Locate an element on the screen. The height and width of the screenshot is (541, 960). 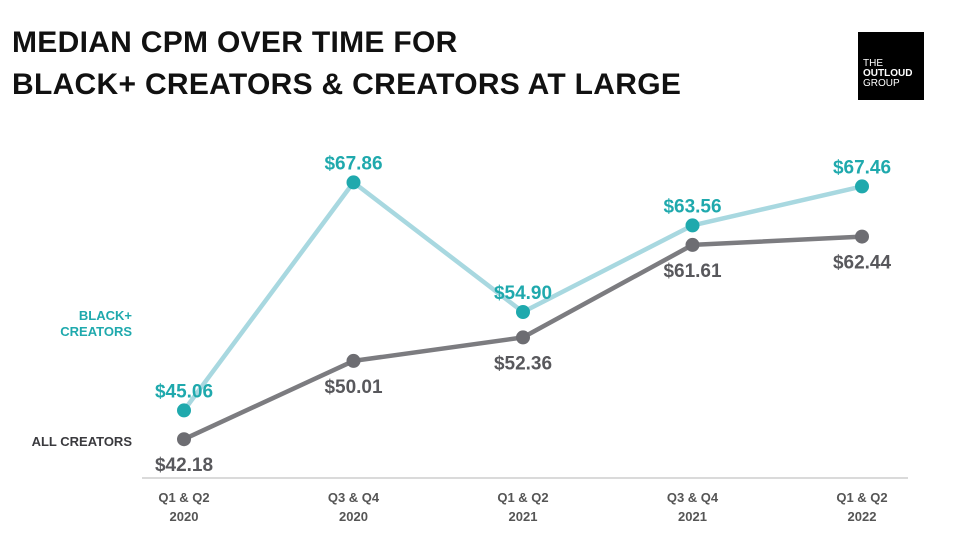
logo-line-3: GROUP is located at coordinates (881, 83).